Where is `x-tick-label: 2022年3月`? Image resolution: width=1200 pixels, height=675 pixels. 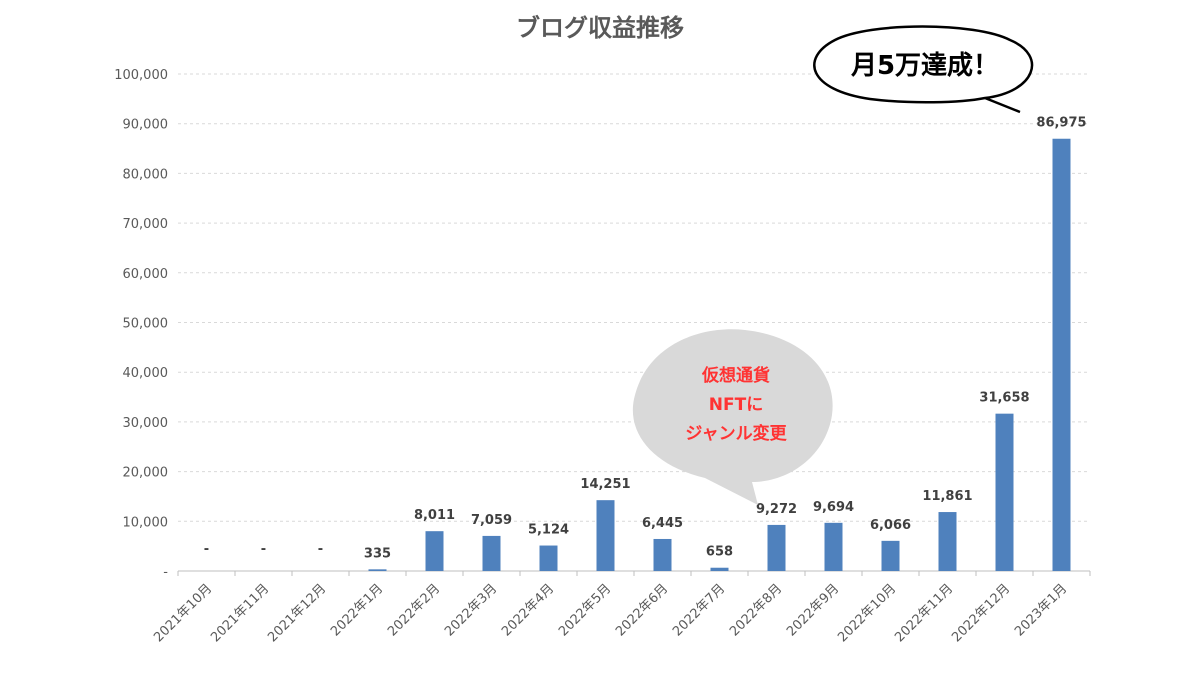
x-tick-label: 2022年3月 is located at coordinates (471, 610).